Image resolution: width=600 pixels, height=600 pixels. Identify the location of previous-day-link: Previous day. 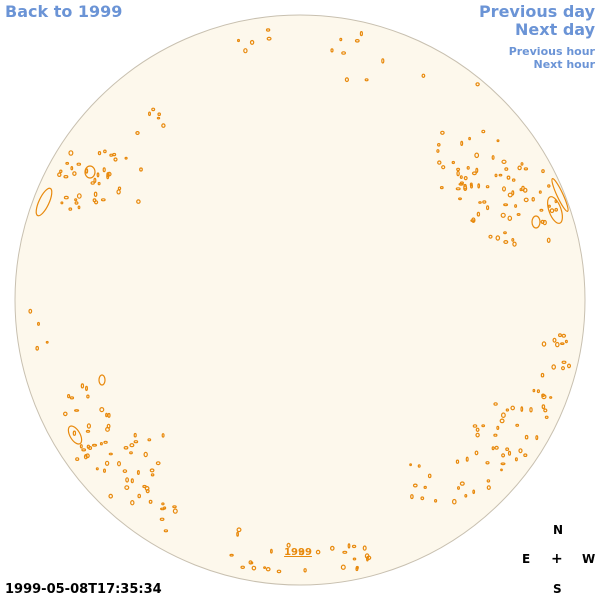
(536, 11).